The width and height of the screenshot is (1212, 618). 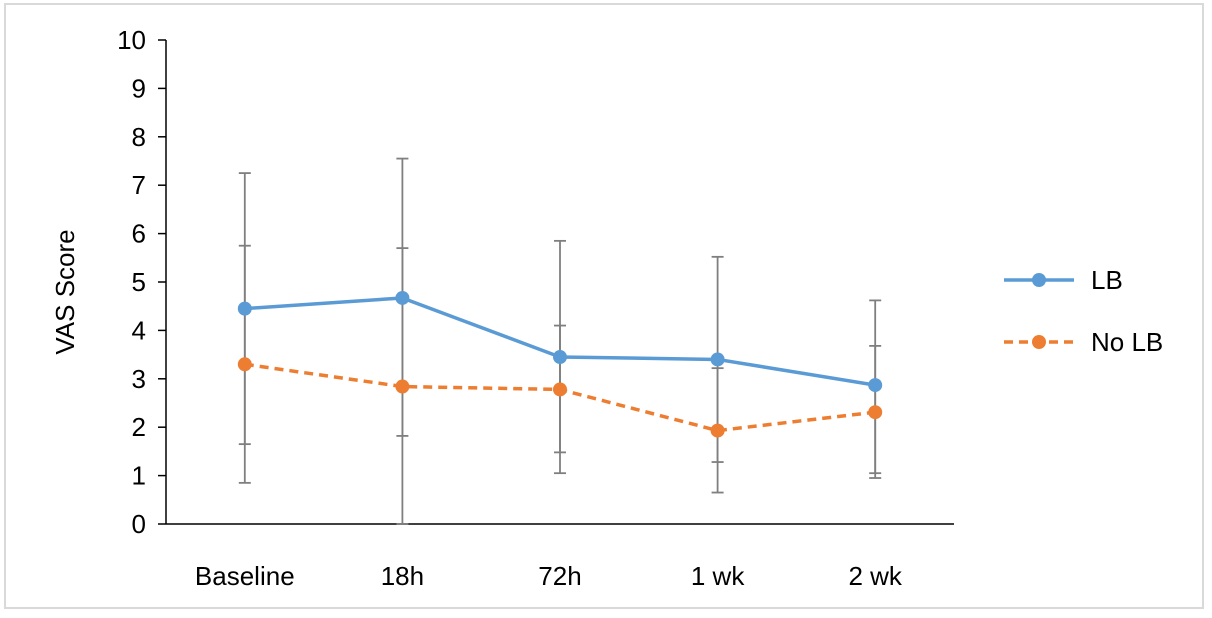 What do you see at coordinates (559, 576) in the screenshot?
I see `x-tick-label: 72h` at bounding box center [559, 576].